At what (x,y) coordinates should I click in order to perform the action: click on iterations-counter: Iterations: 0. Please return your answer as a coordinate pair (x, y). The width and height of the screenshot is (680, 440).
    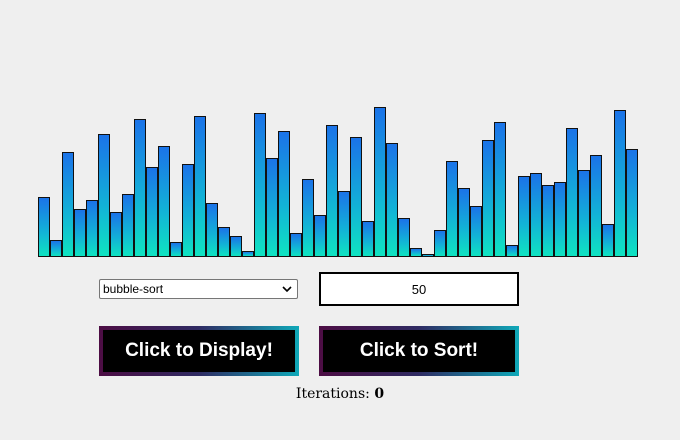
    Looking at the image, I should click on (340, 394).